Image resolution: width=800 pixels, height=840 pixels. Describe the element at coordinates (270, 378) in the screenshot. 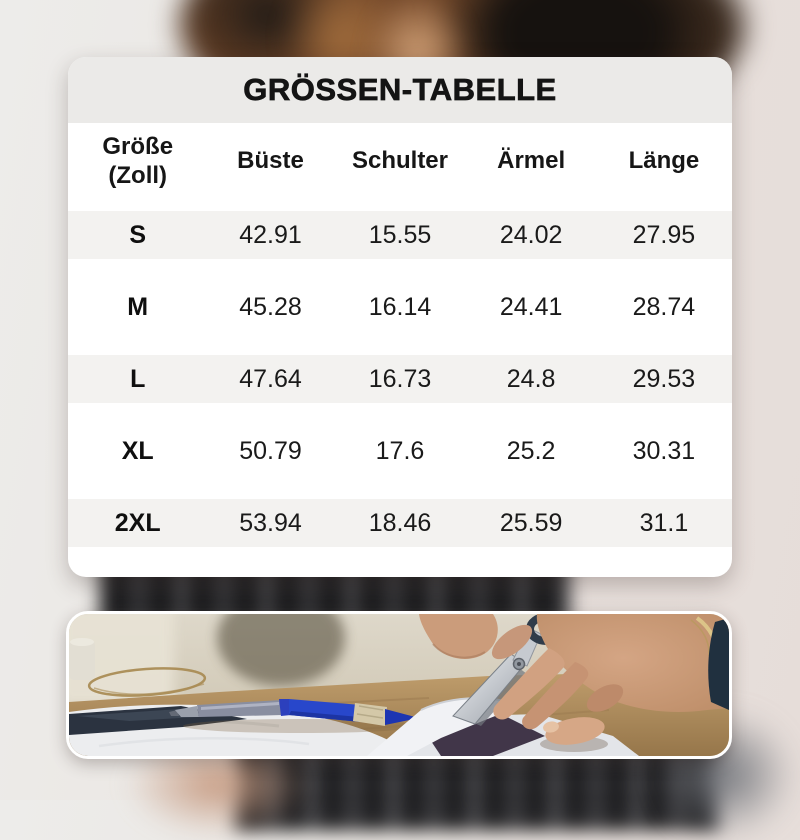

I see `bust-value: 47.64` at that location.